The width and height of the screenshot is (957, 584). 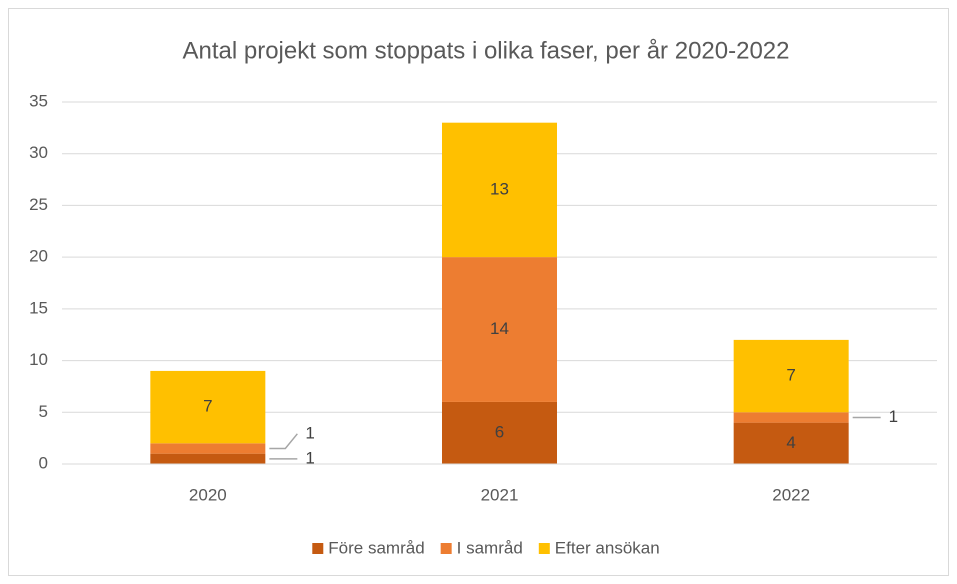 I want to click on leader-line, so click(x=283, y=441).